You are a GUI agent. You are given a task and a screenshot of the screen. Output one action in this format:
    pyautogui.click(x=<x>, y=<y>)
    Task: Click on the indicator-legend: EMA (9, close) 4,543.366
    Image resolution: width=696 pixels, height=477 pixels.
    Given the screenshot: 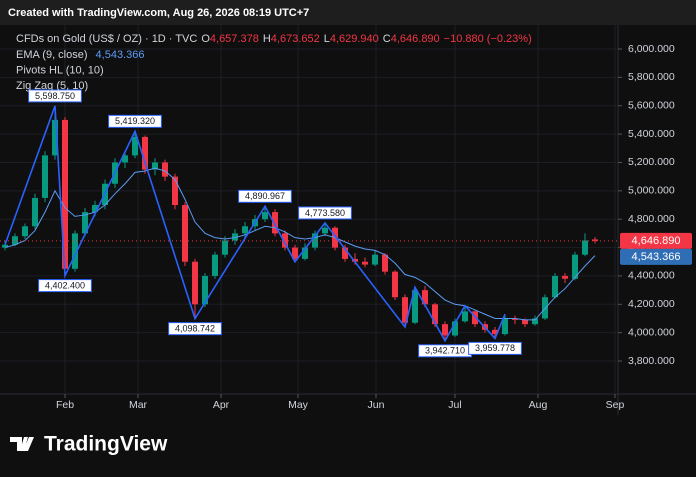 What is the action you would take?
    pyautogui.click(x=80, y=55)
    